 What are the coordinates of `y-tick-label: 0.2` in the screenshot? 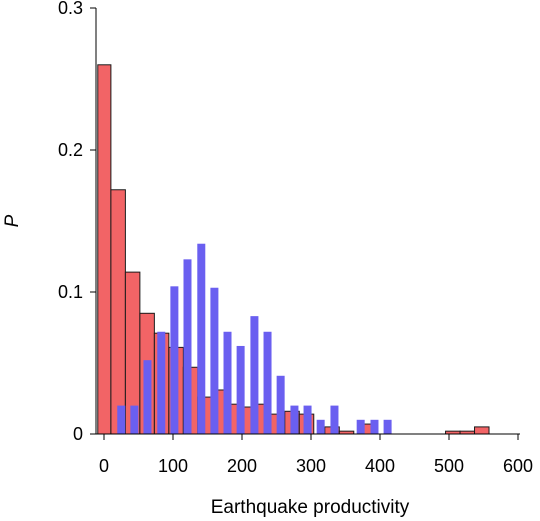 It's located at (70, 150).